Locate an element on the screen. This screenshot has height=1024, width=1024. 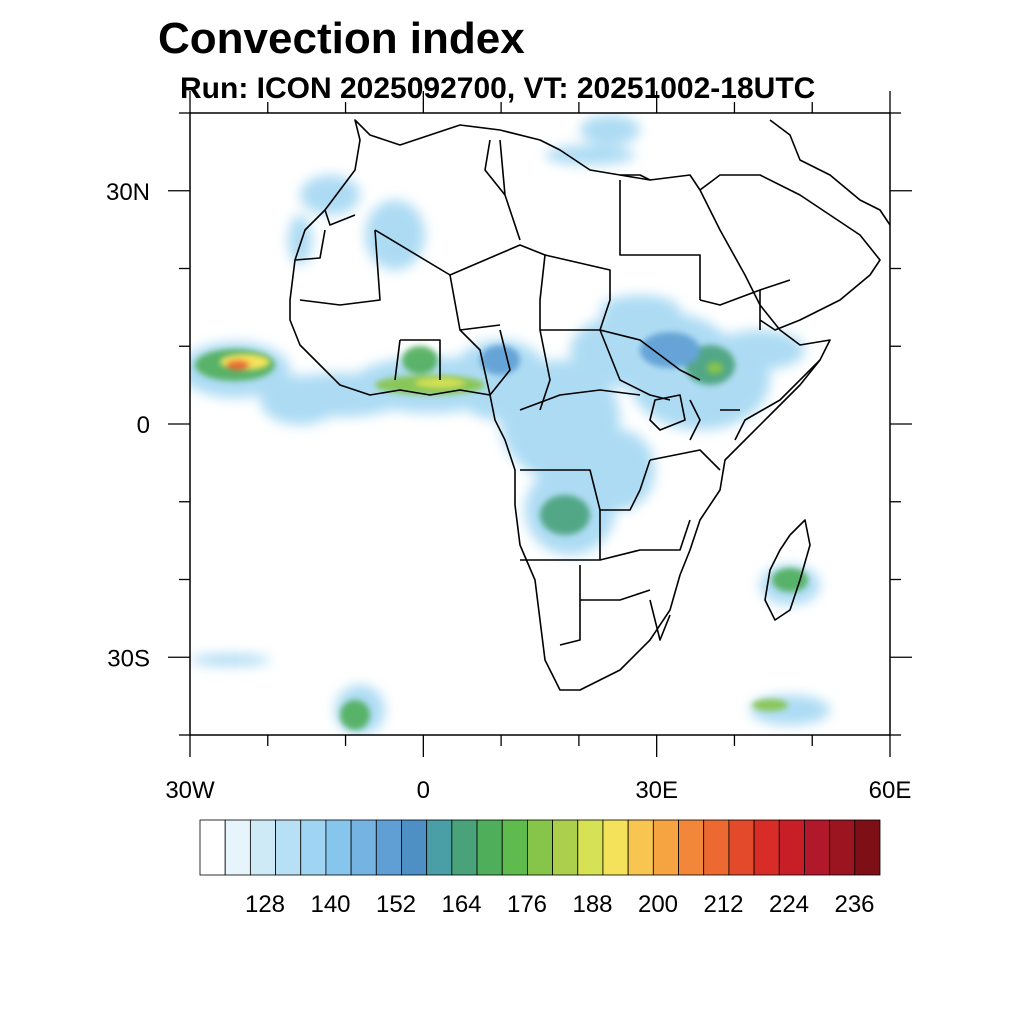
colorbar-label: 236 is located at coordinates (854, 904).